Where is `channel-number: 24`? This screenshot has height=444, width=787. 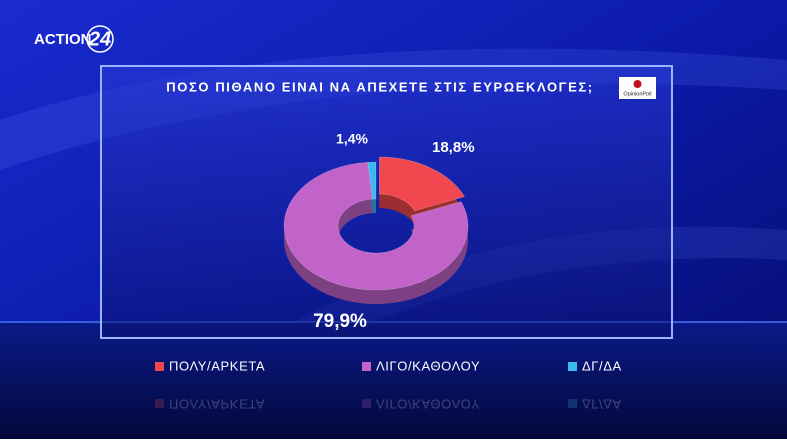
channel-number: 24 is located at coordinates (99, 39).